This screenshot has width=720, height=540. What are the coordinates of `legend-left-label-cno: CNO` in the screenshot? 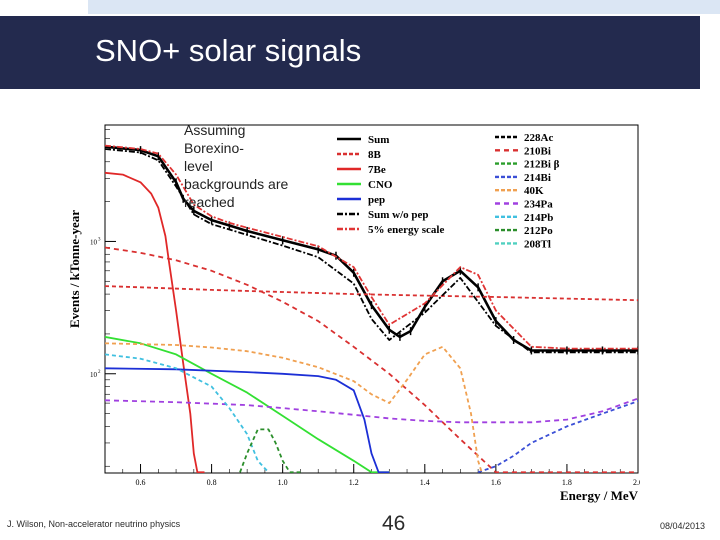 It's located at (380, 185).